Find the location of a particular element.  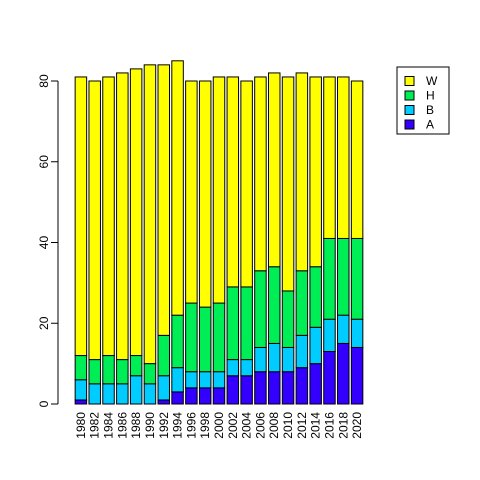

bar-A-2004 is located at coordinates (246, 390).